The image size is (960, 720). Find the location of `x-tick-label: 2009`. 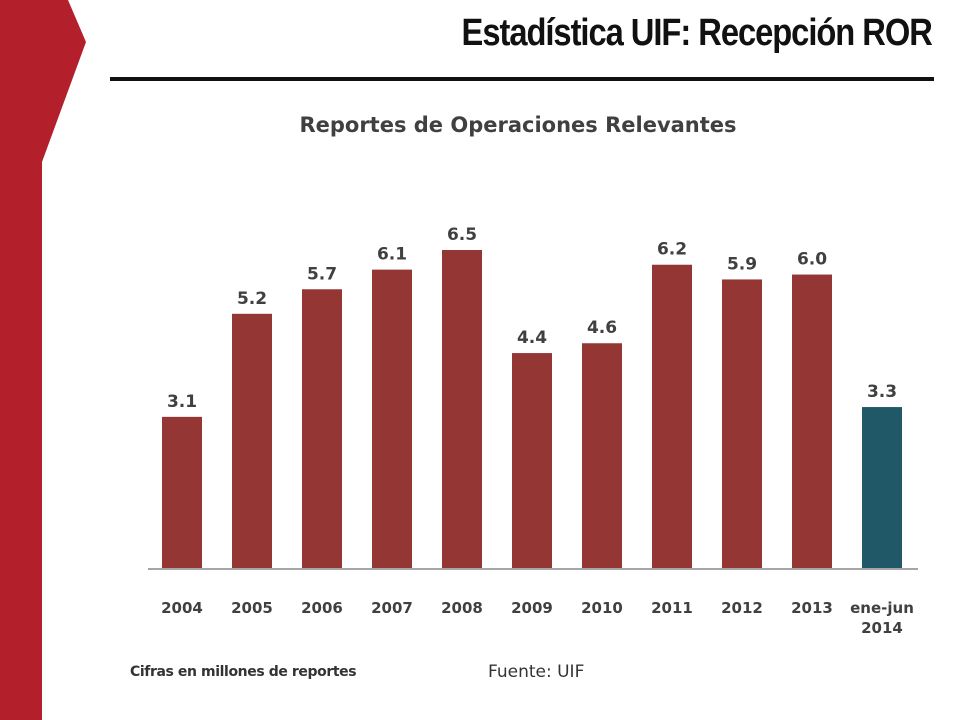

x-tick-label: 2009 is located at coordinates (532, 608).